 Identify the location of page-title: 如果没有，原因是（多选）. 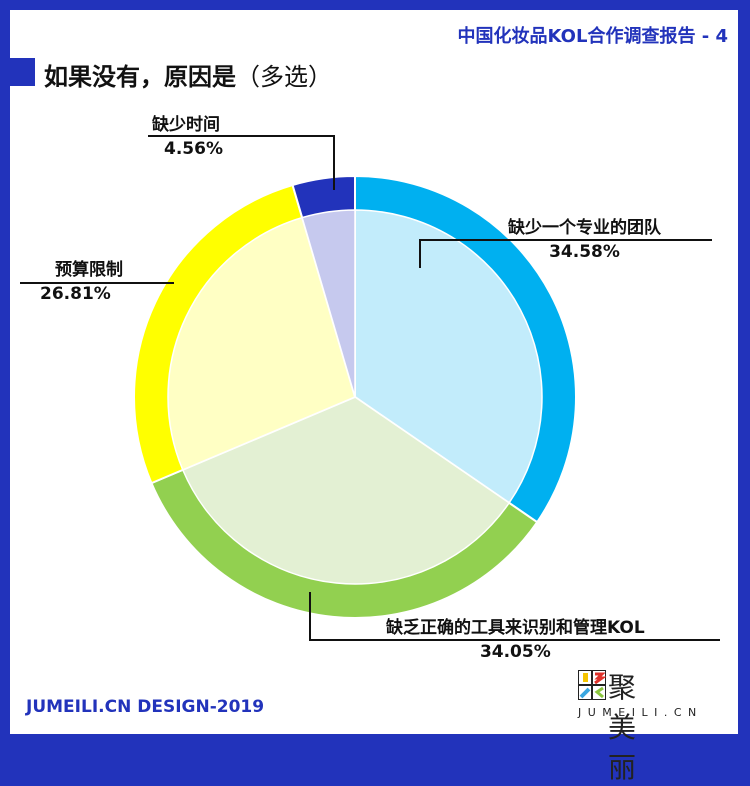
(188, 74).